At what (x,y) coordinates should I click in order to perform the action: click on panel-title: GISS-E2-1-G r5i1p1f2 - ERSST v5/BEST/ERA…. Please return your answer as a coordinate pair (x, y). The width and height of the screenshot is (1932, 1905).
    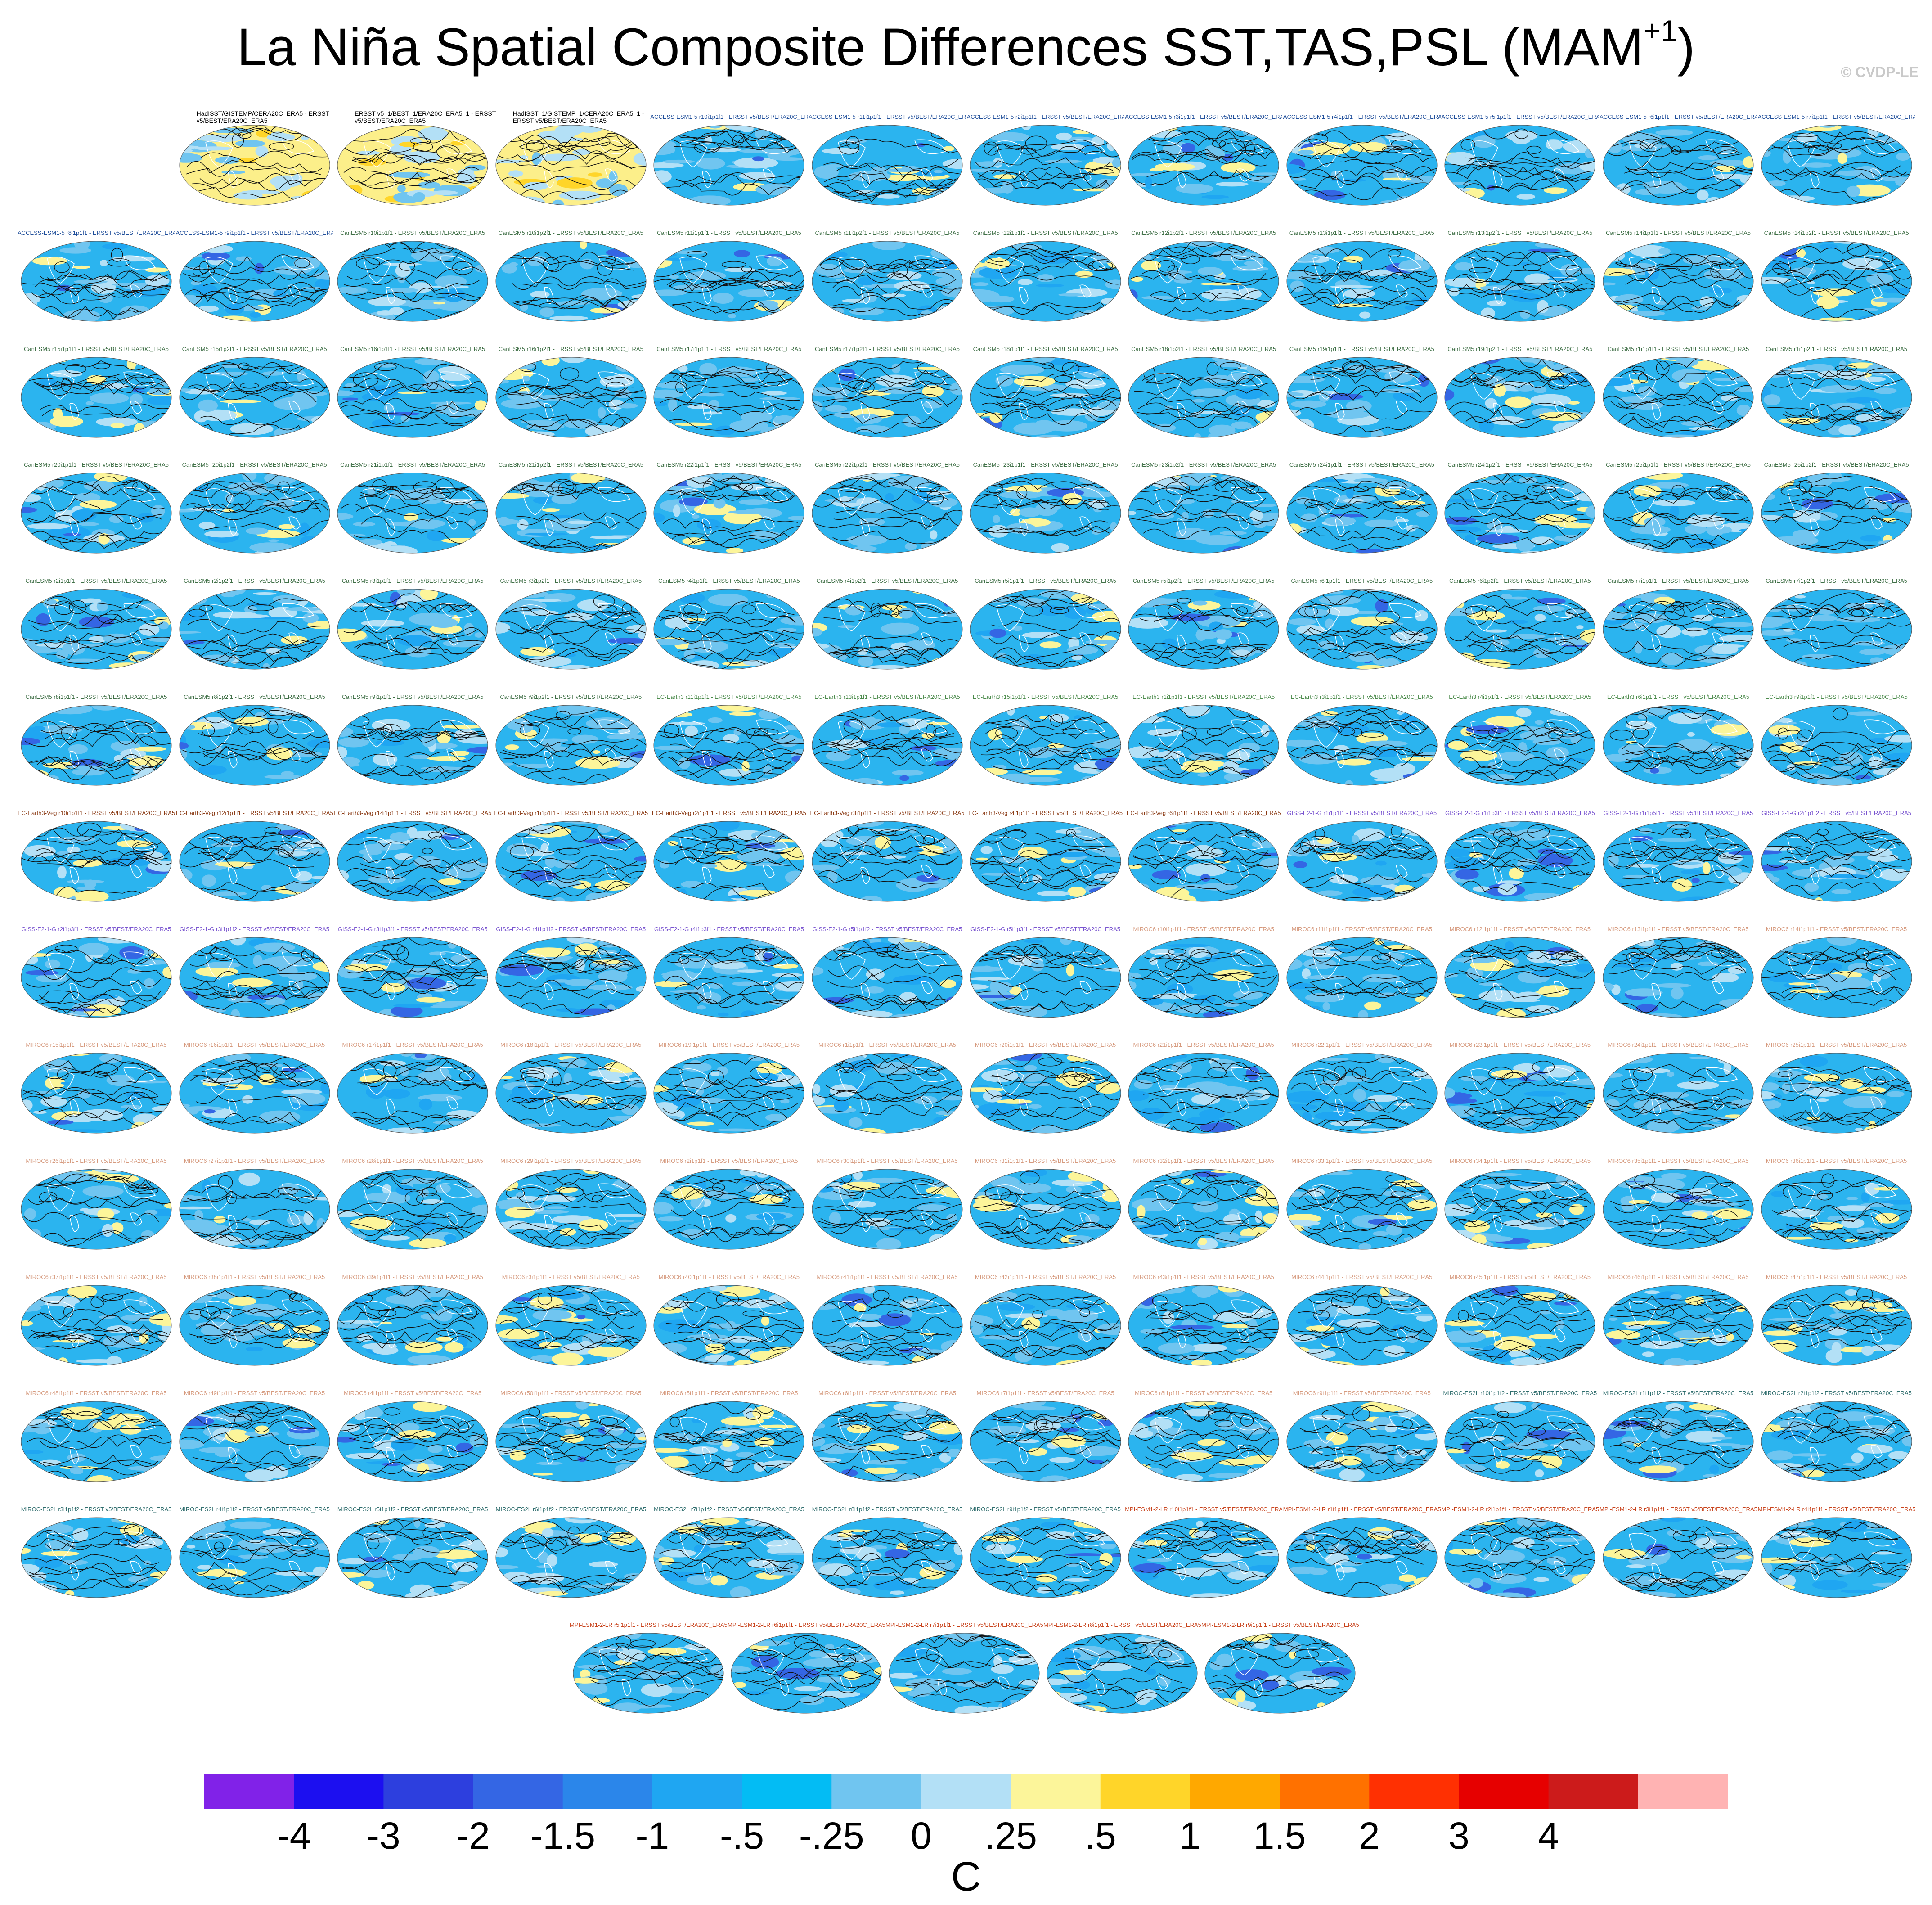
    Looking at the image, I should click on (887, 928).